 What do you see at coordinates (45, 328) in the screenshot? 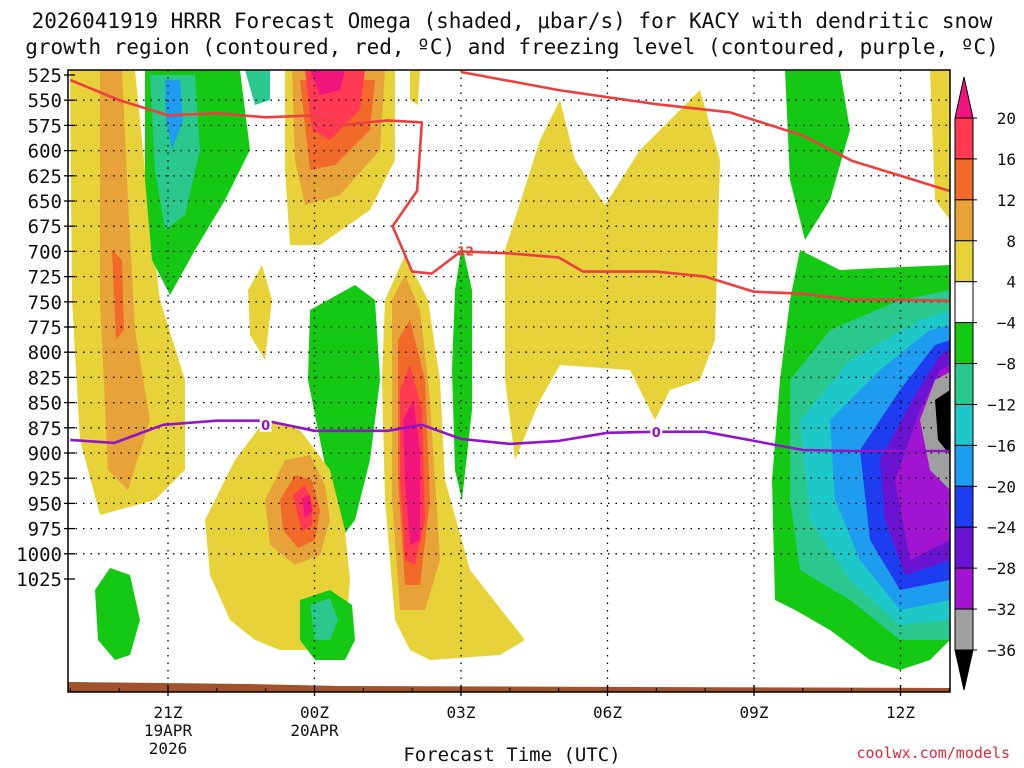
I see `y-tick-label-775: 775` at bounding box center [45, 328].